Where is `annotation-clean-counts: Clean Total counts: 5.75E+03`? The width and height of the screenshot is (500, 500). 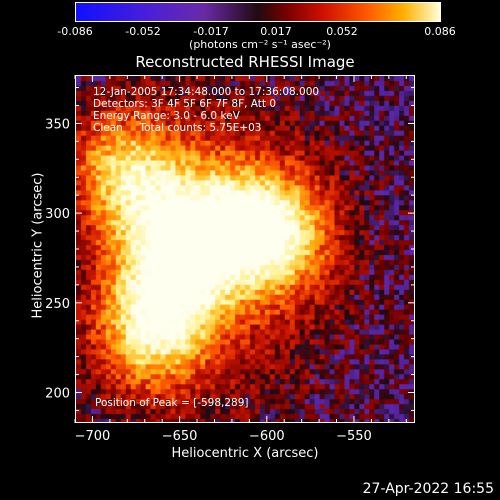
annotation-clean-counts: Clean Total counts: 5.75E+03 is located at coordinates (177, 128).